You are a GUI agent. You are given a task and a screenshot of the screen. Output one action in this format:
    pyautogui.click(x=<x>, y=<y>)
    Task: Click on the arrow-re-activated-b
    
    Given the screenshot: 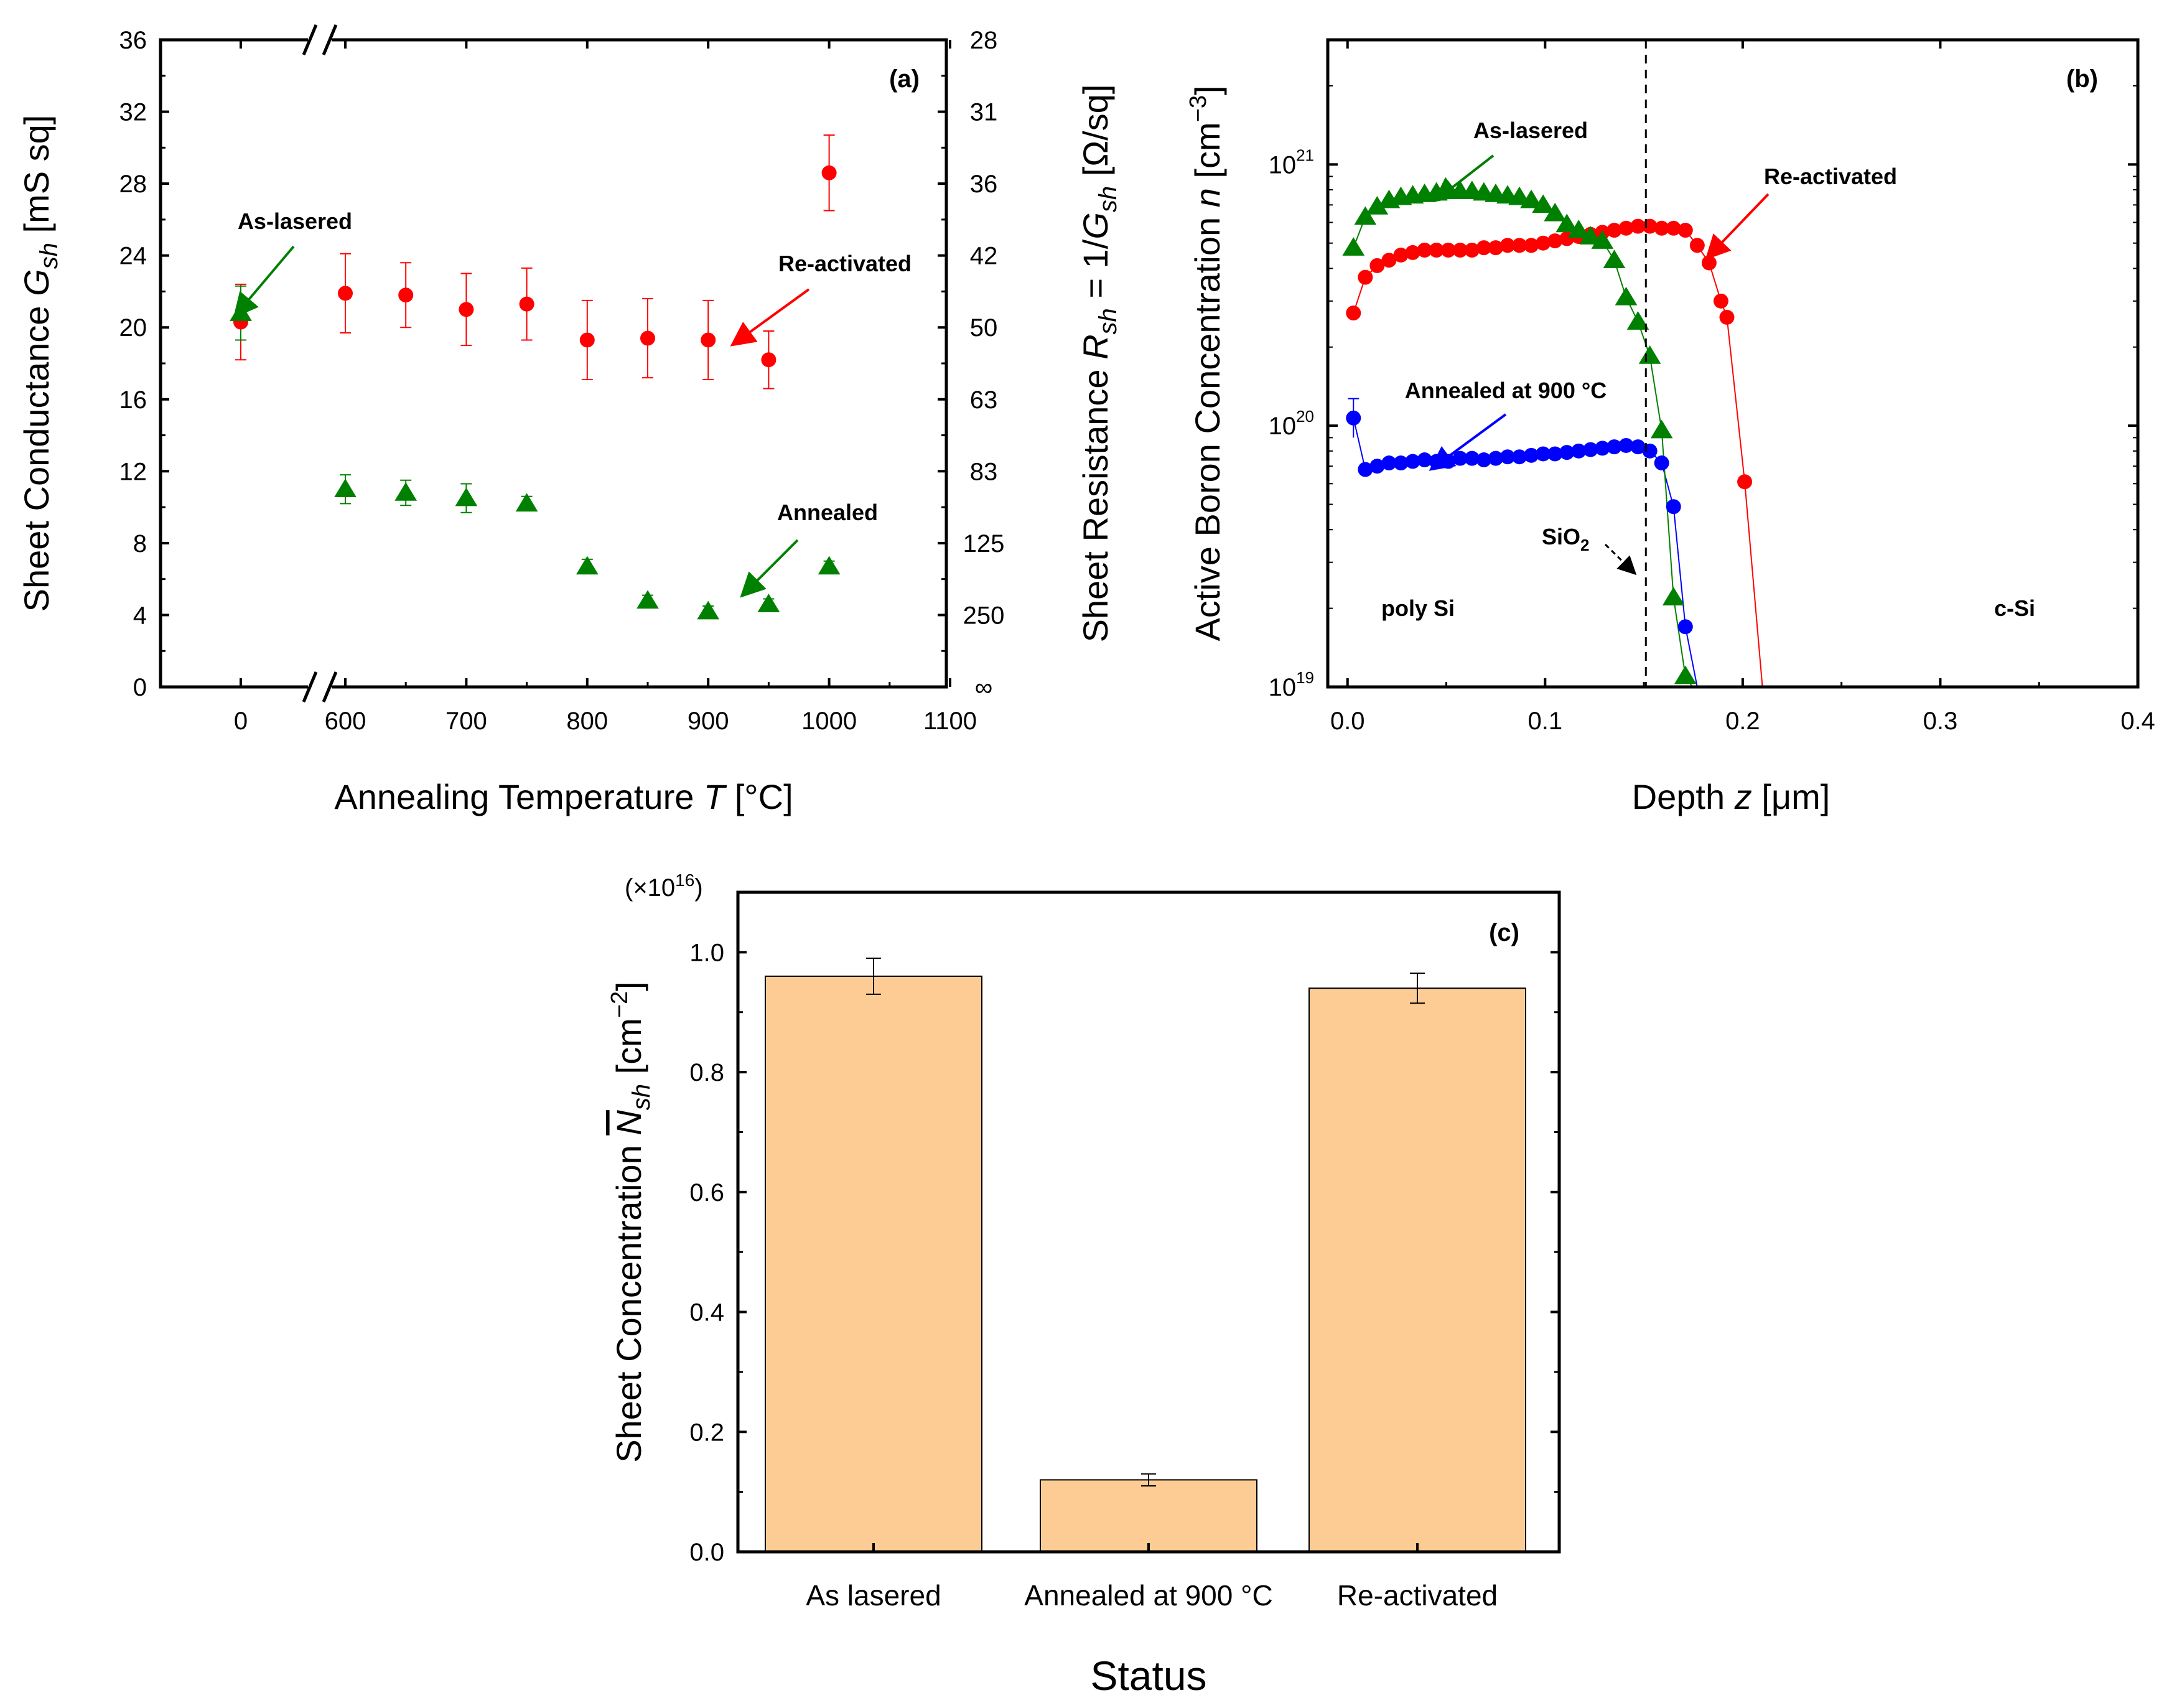 What is the action you would take?
    pyautogui.click(x=1737, y=227)
    